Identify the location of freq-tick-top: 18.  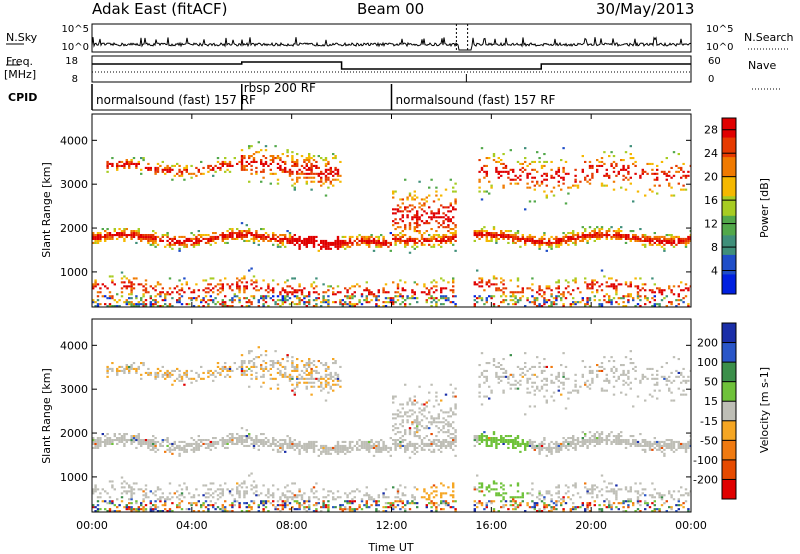
(71, 61).